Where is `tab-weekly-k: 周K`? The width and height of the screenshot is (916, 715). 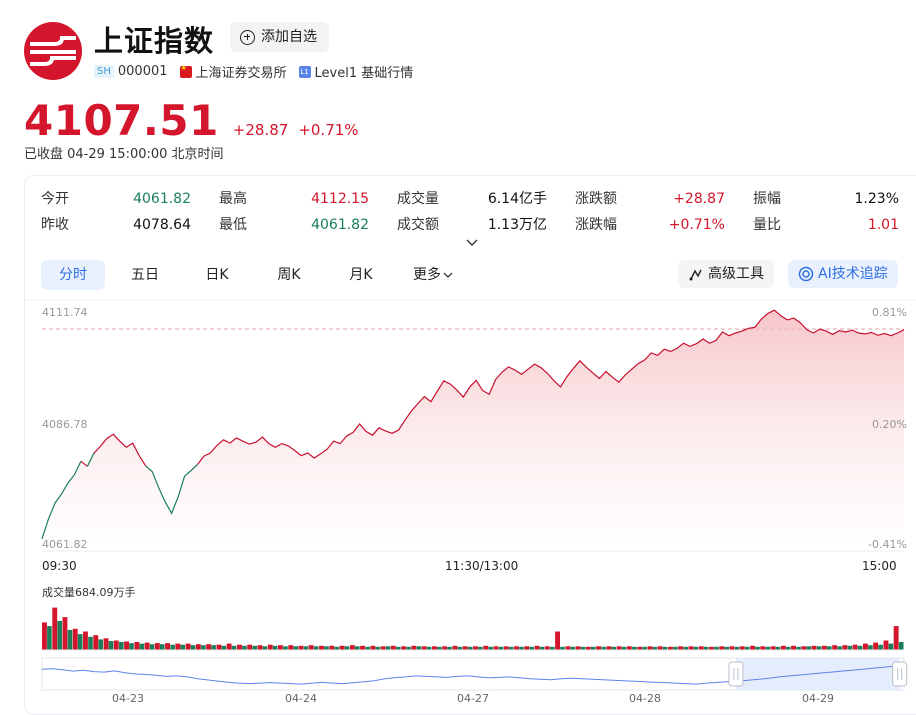
tab-weekly-k: 周K is located at coordinates (289, 275).